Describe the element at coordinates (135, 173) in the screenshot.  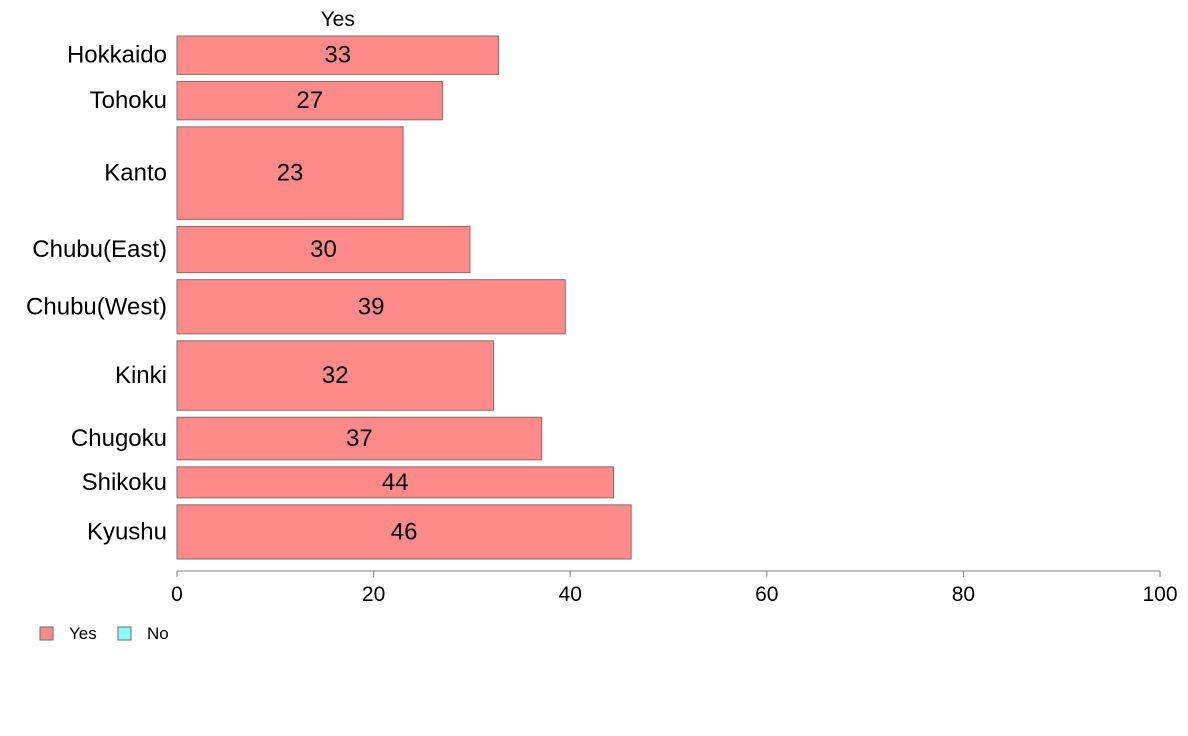
I see `category-label: Kanto` at that location.